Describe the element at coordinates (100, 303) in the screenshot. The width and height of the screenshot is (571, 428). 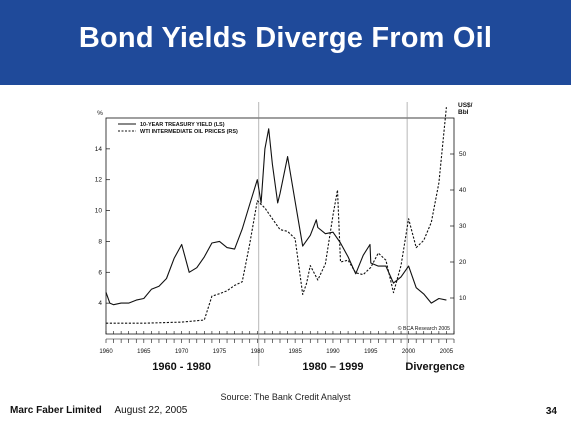
I see `y-left-tick-label: 4` at that location.